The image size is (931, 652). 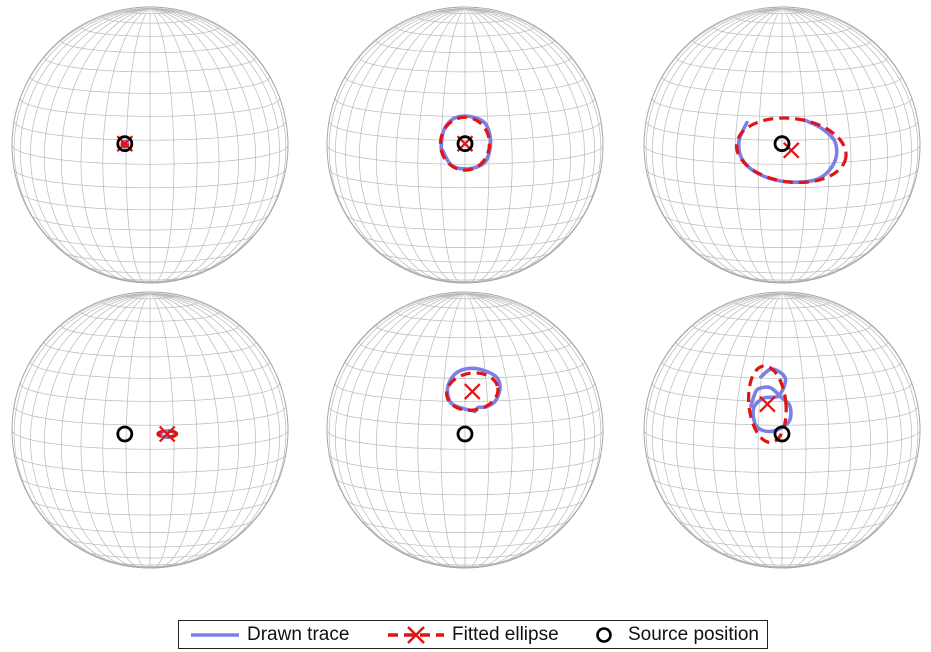 I want to click on sphere-panel-bottom-left, so click(x=150, y=430).